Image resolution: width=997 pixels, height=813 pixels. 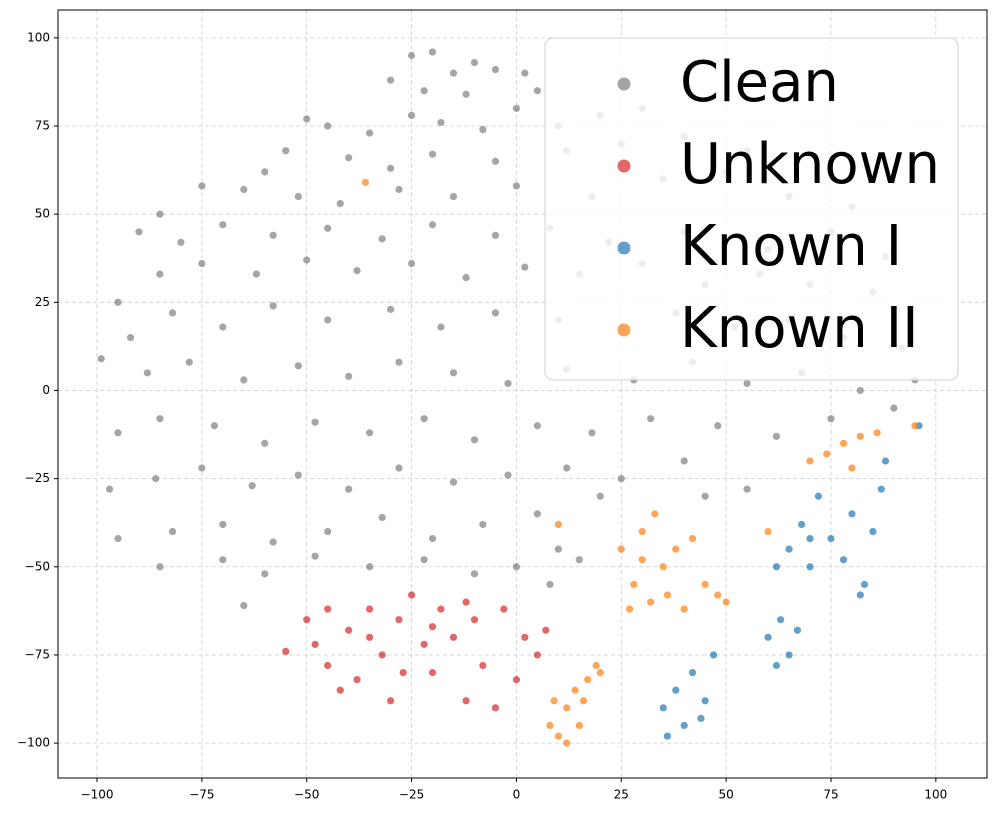 I want to click on x-tick-label: 75, so click(x=830, y=795).